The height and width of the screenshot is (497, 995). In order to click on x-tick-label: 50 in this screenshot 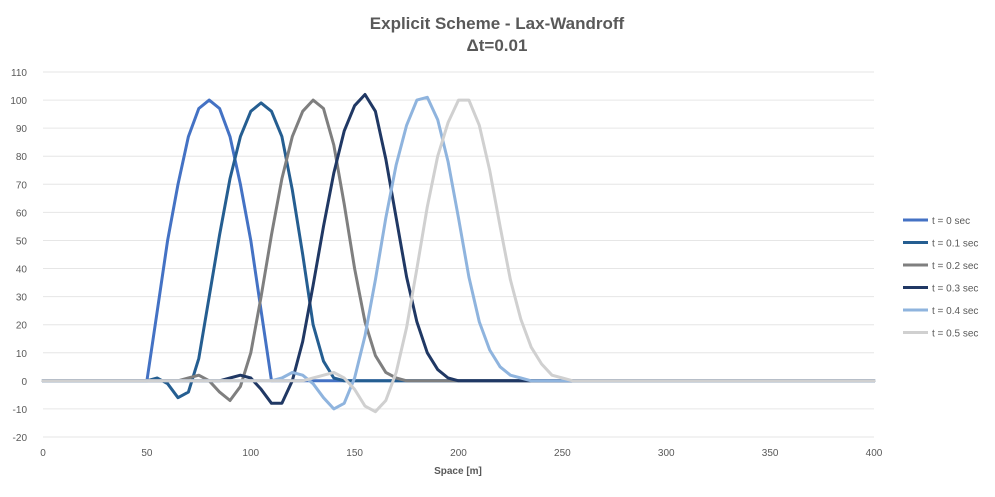, I will do `click(147, 453)`.